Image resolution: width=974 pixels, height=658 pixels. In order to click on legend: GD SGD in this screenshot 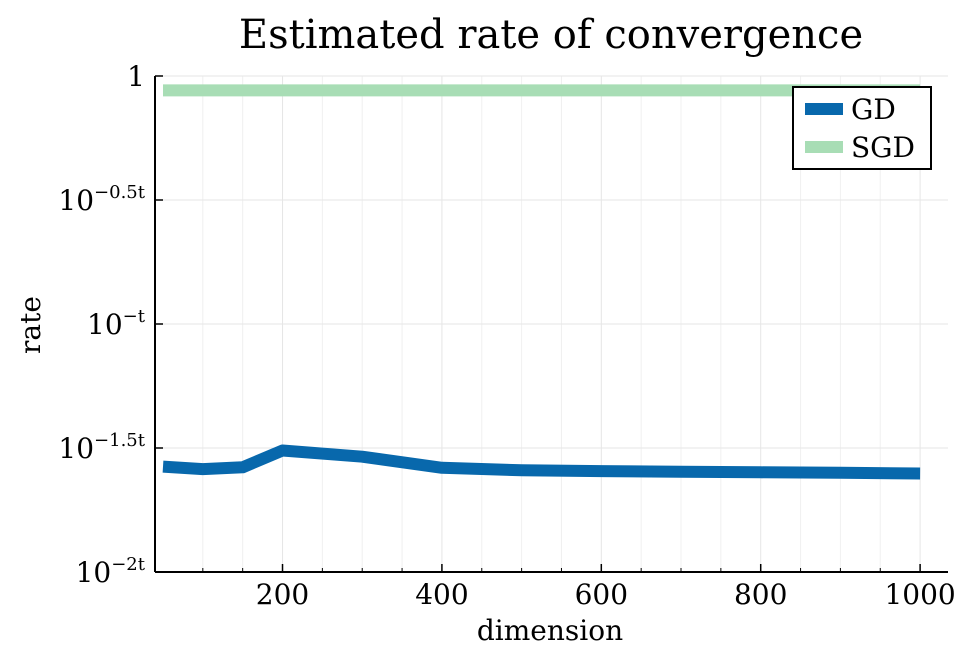, I will do `click(862, 128)`.